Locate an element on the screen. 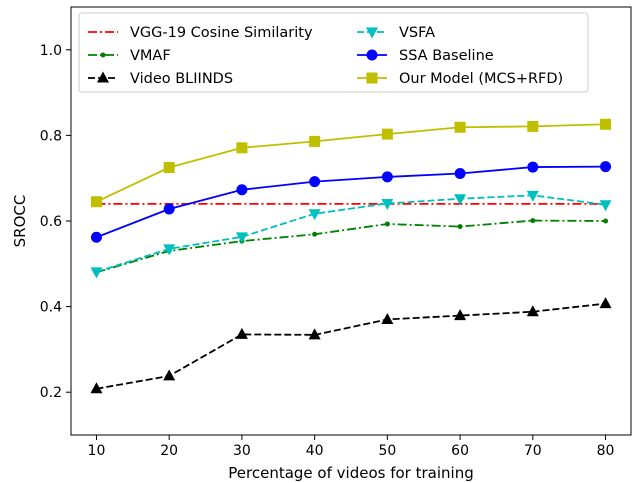 This screenshot has width=643, height=483. legend-entry: VSFA is located at coordinates (396, 33).